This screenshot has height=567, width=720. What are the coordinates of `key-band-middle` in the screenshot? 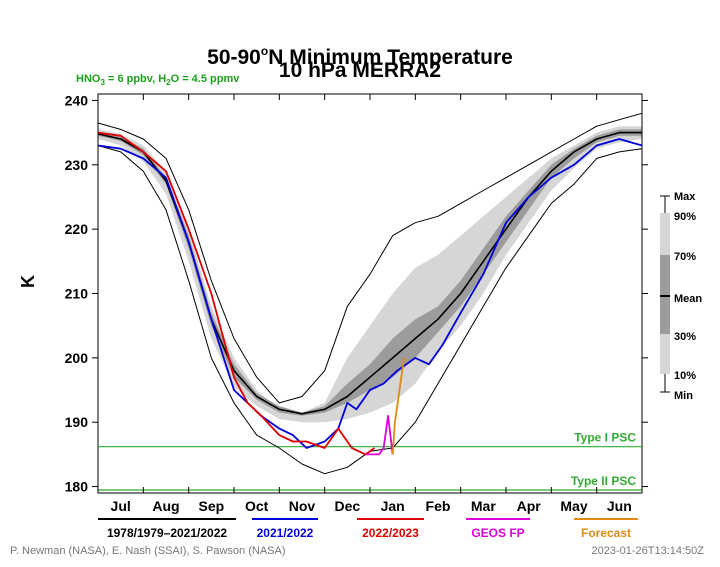 It's located at (665, 294).